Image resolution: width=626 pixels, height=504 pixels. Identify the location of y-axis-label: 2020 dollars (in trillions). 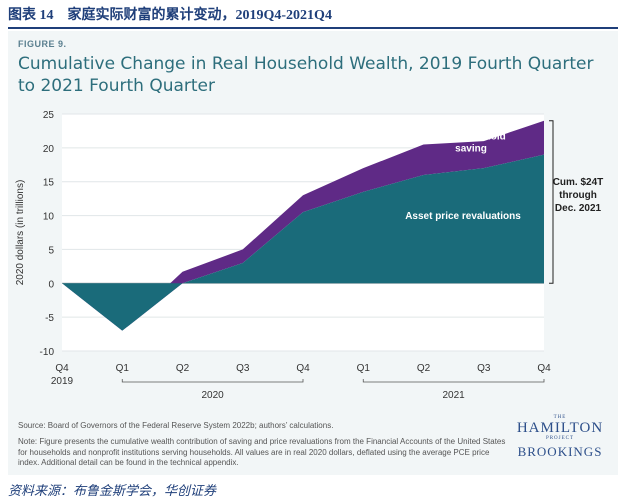
(20, 233).